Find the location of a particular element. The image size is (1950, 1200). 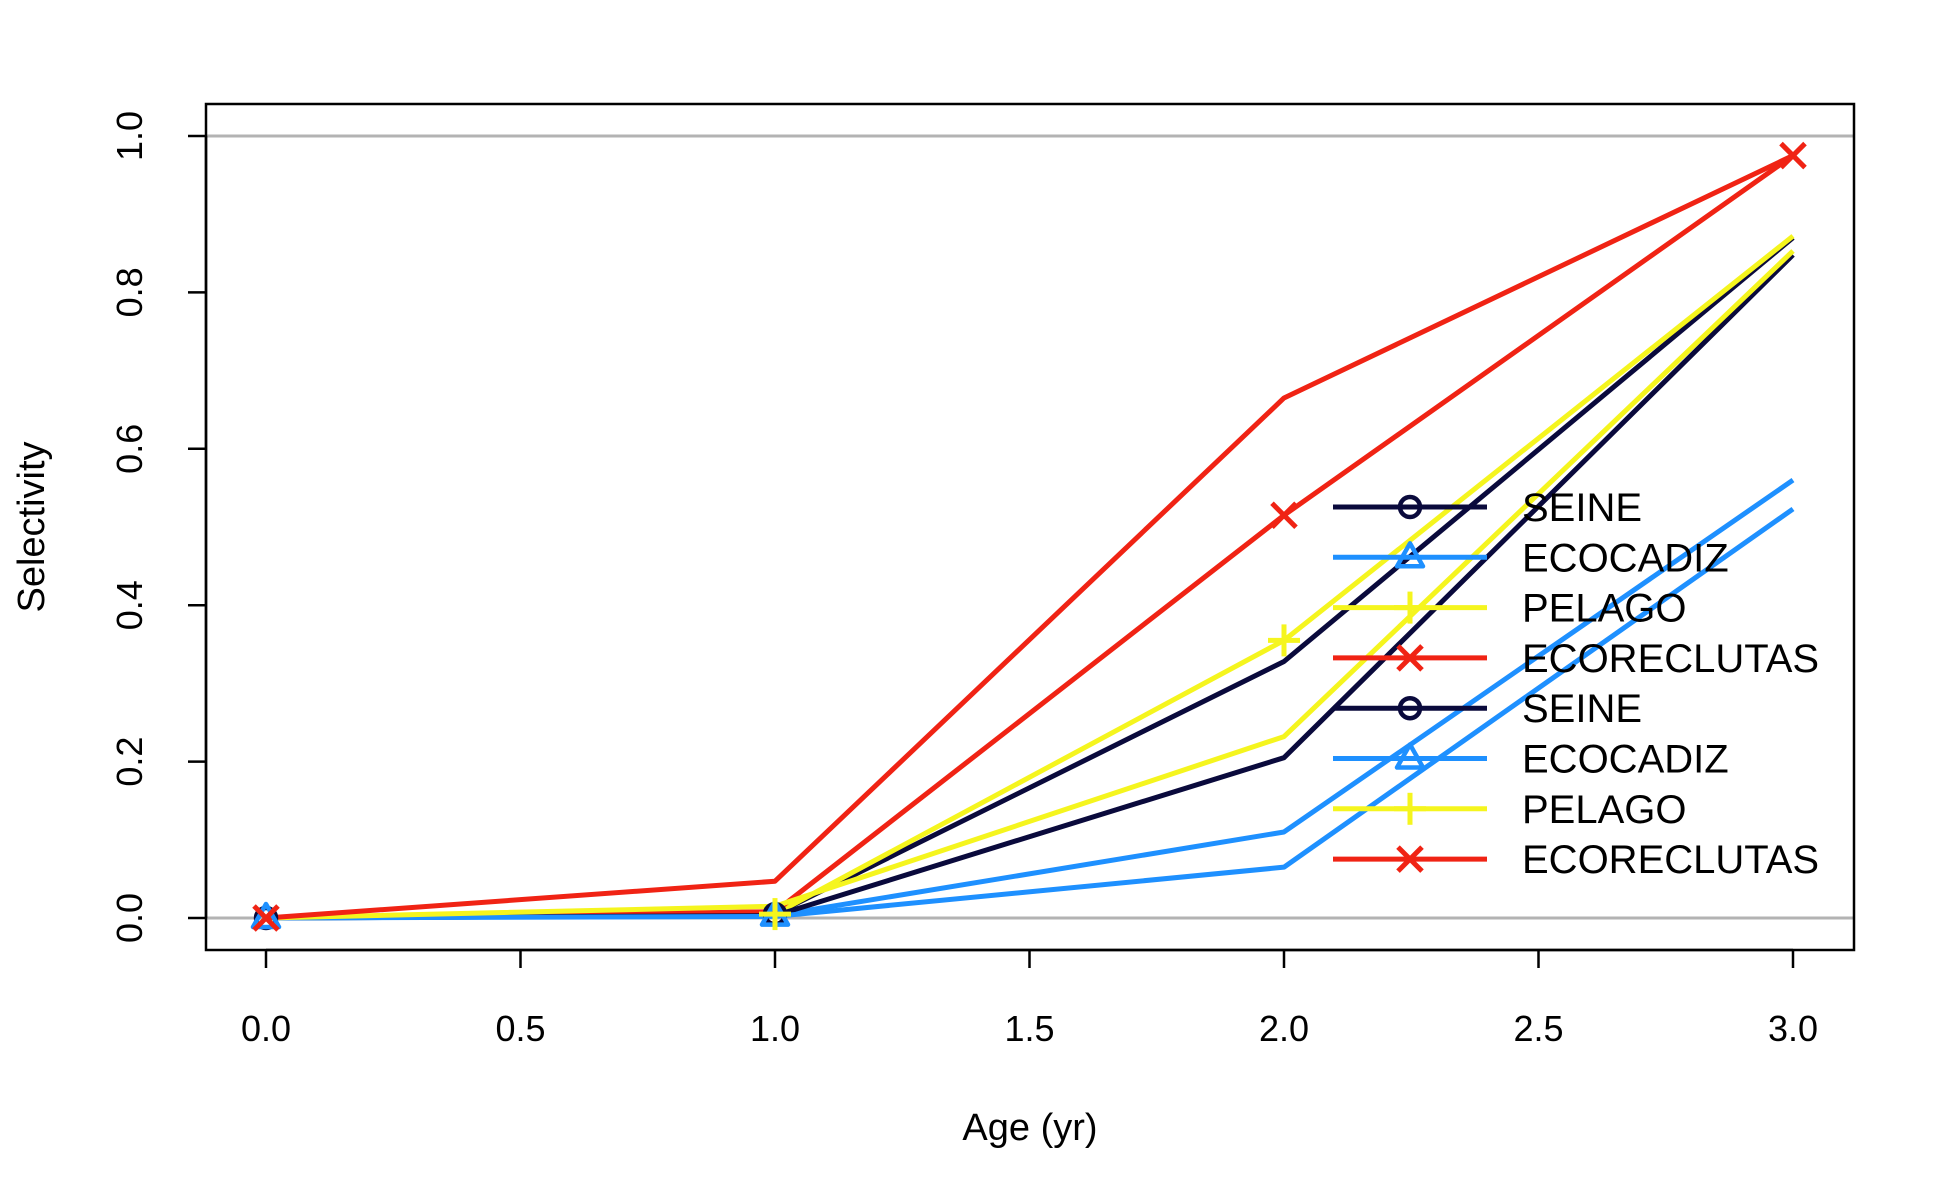

x-tick-label: 1.5 is located at coordinates (1029, 1028).